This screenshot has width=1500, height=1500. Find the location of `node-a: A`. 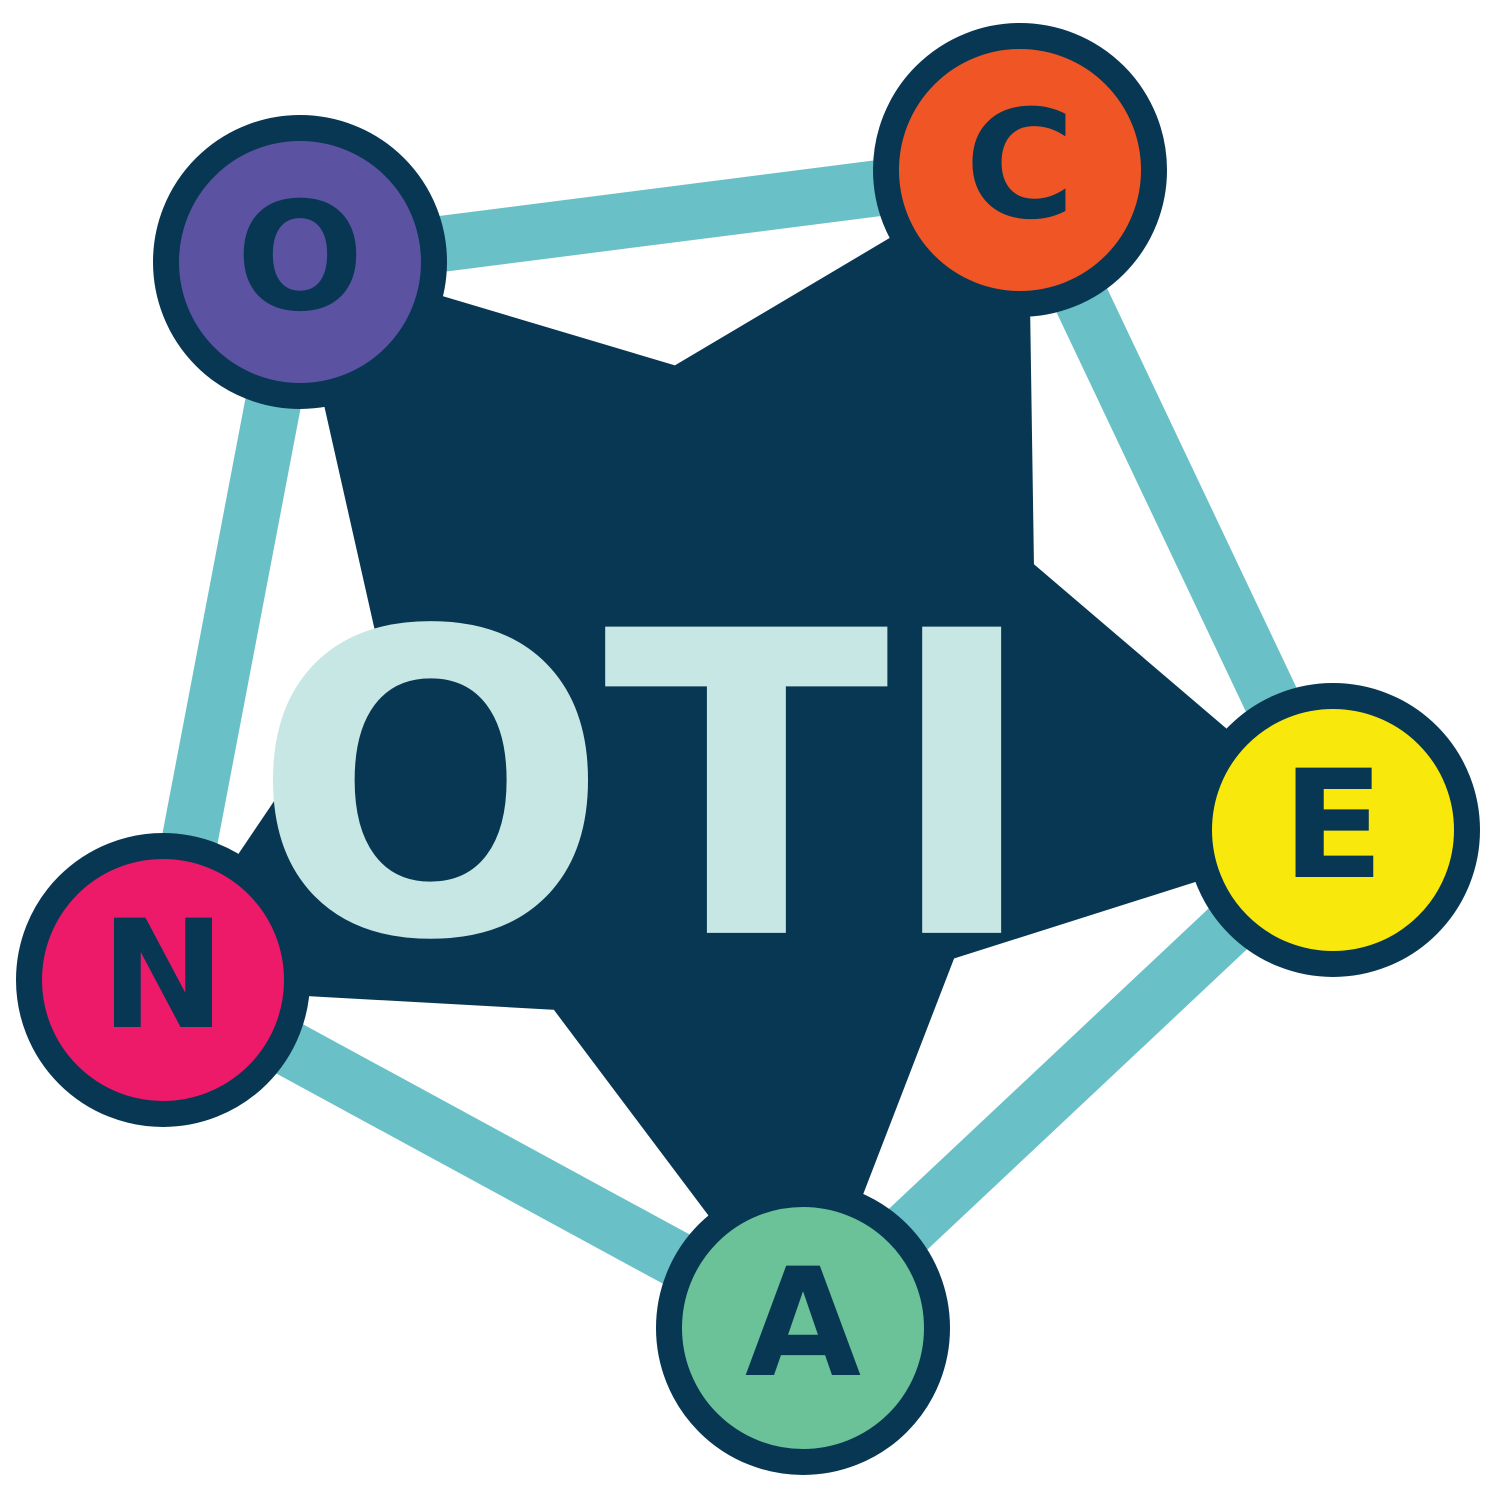

node-a: A is located at coordinates (803, 1328).